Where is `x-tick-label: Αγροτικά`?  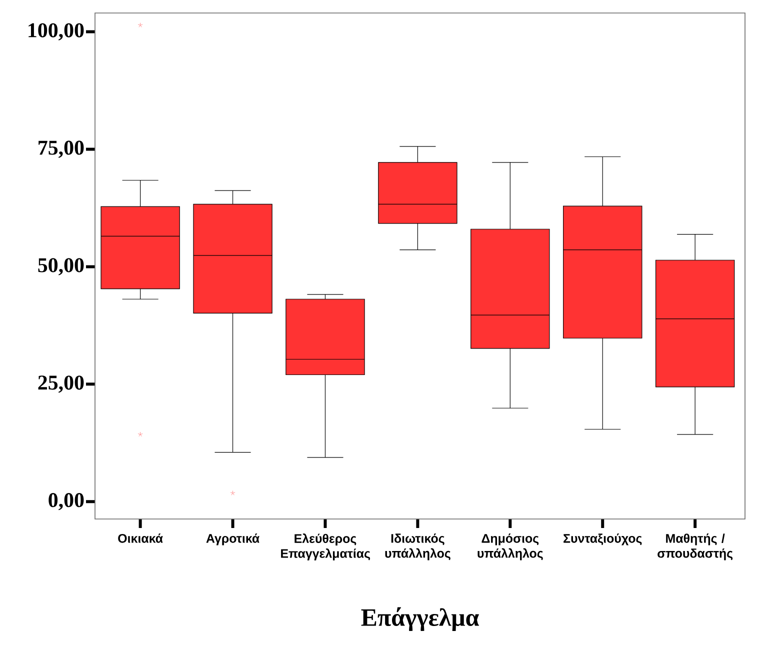 x-tick-label: Αγροτικά is located at coordinates (233, 540).